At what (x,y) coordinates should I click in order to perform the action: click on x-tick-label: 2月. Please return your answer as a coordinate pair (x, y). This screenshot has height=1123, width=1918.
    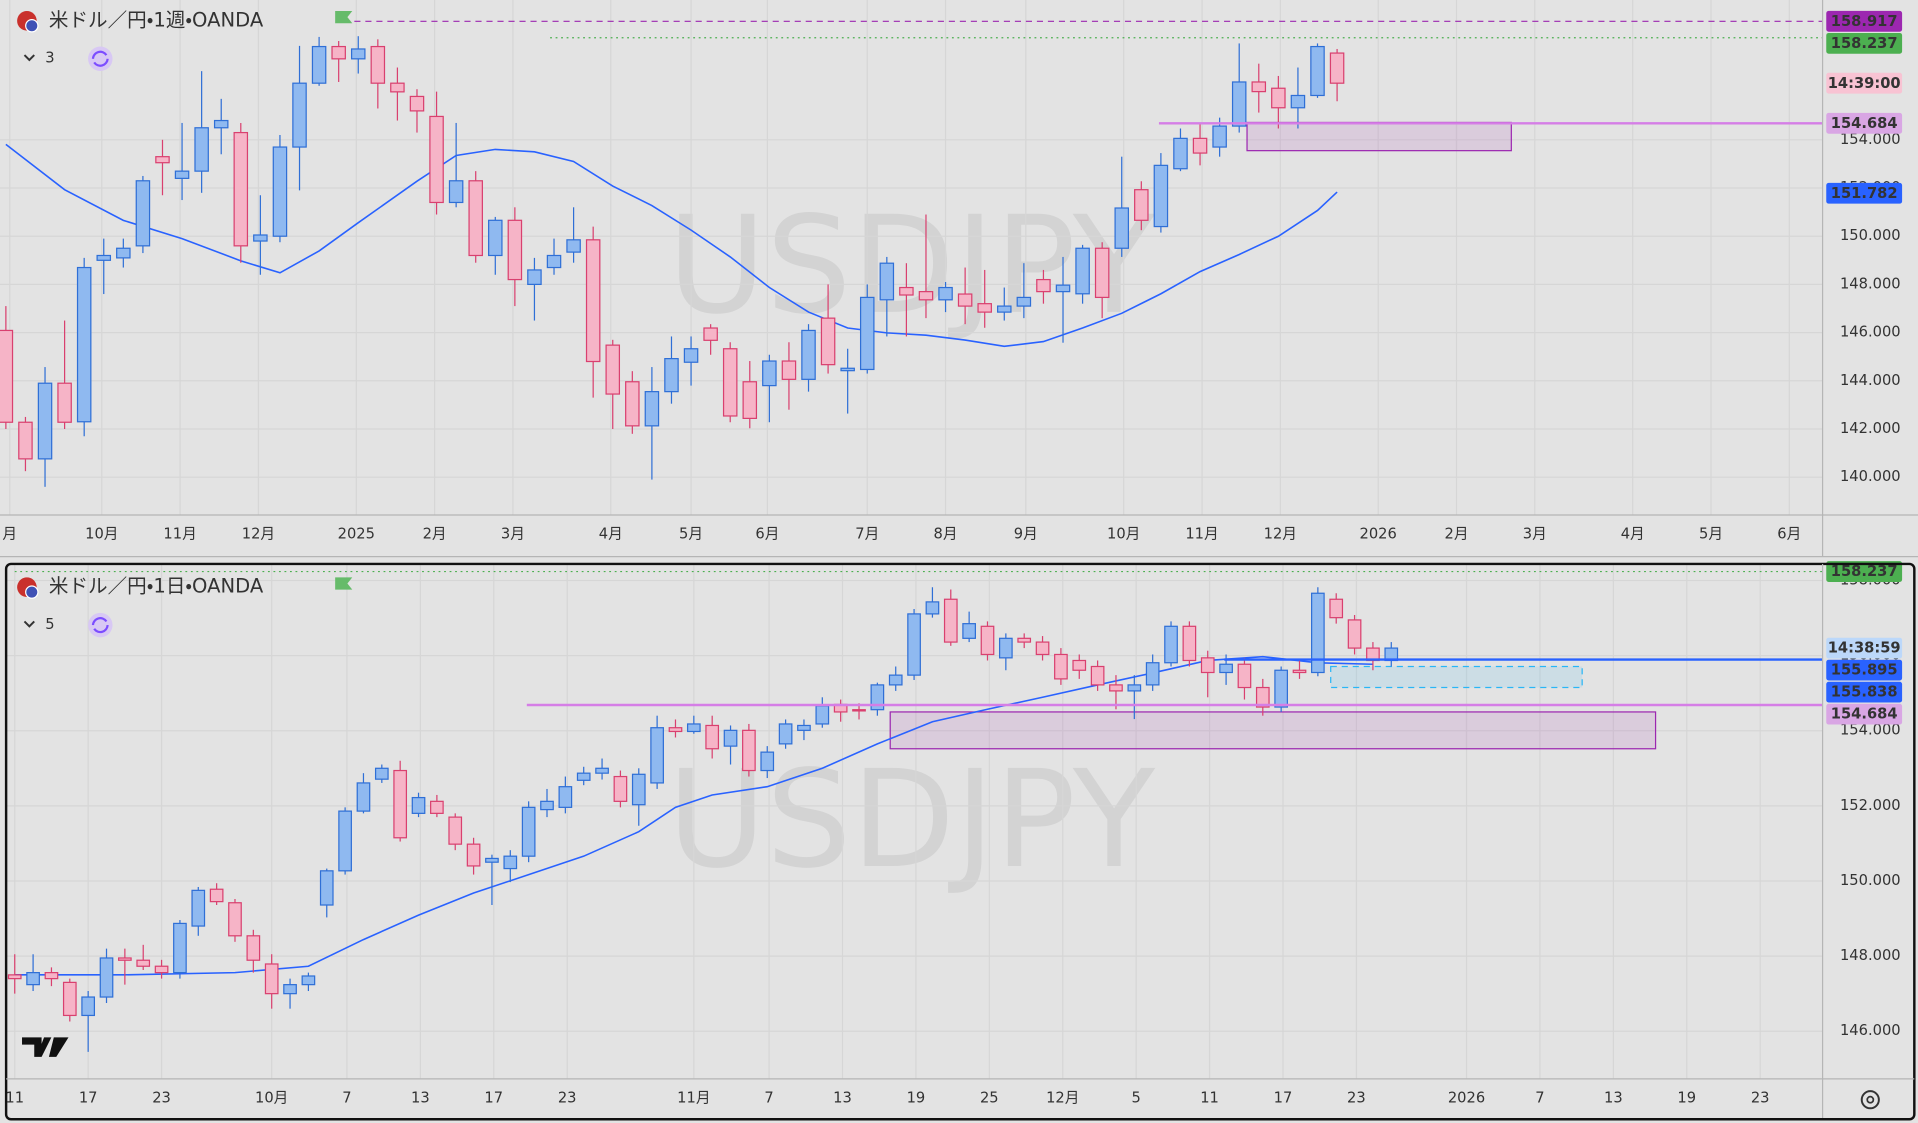
    Looking at the image, I should click on (1457, 534).